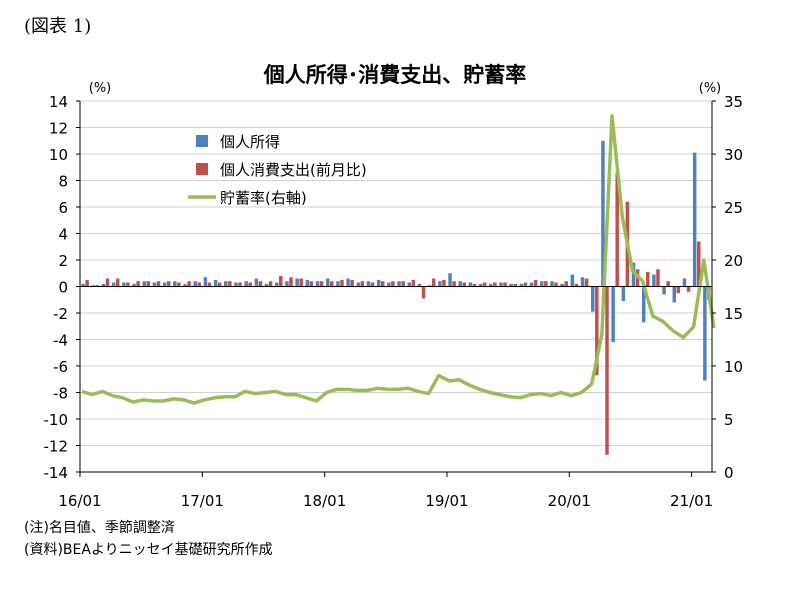  I want to click on y-tick-right: 35, so click(733, 102).